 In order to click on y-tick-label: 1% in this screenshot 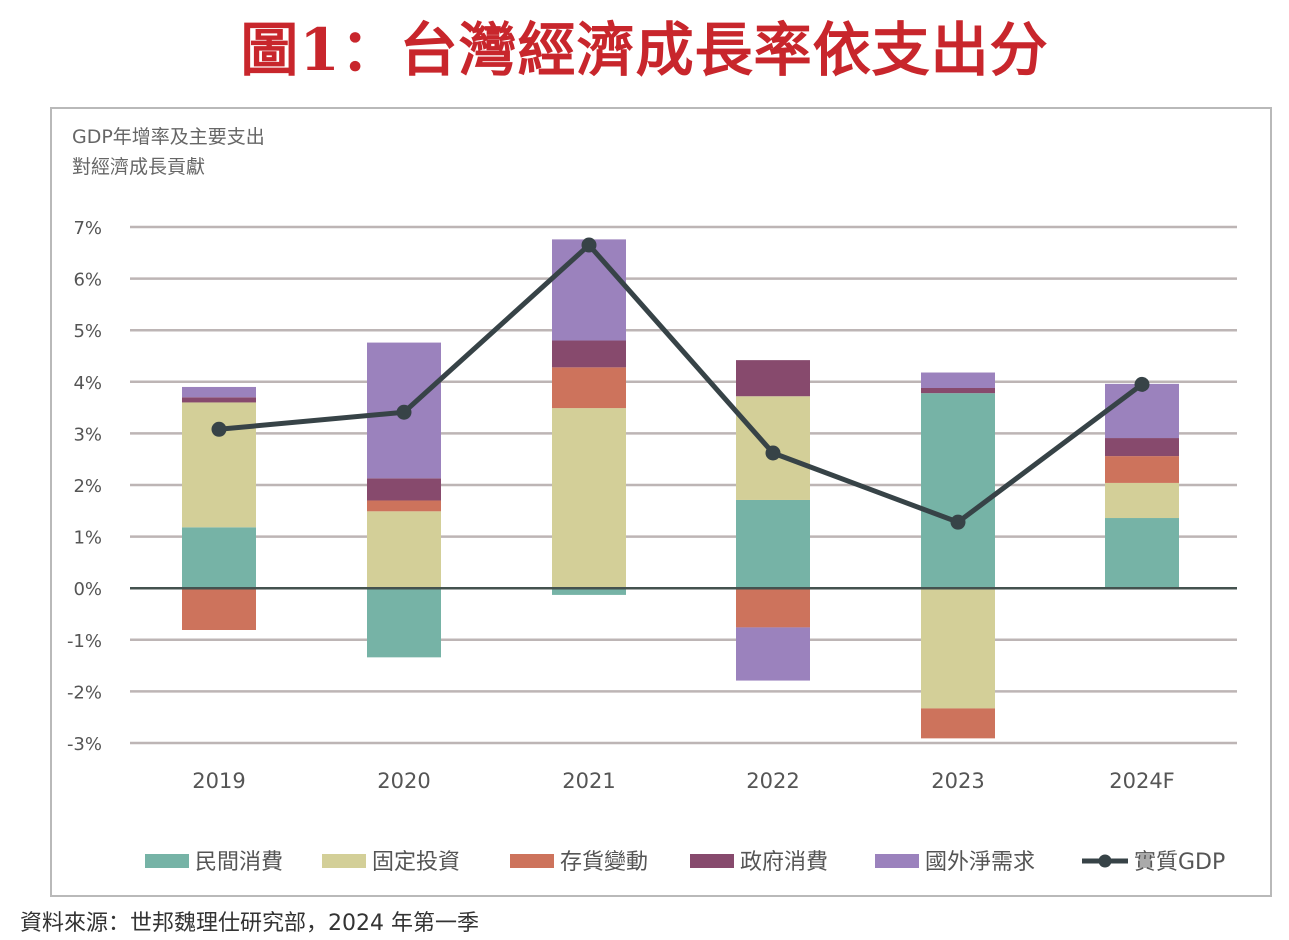, I will do `click(87, 538)`.